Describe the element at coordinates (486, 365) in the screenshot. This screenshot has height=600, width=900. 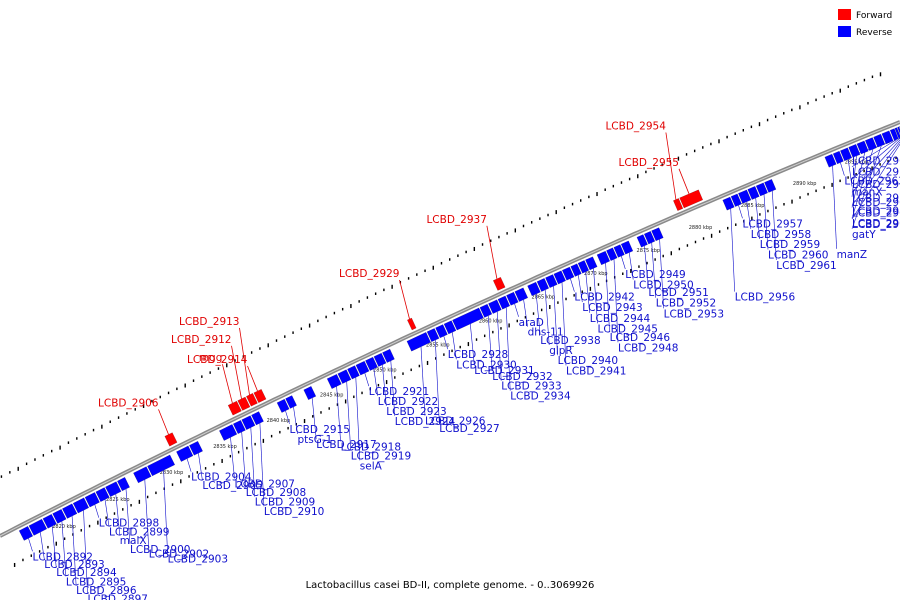
I see `gene-label-lcbd-2930: LCBD_2930` at that location.